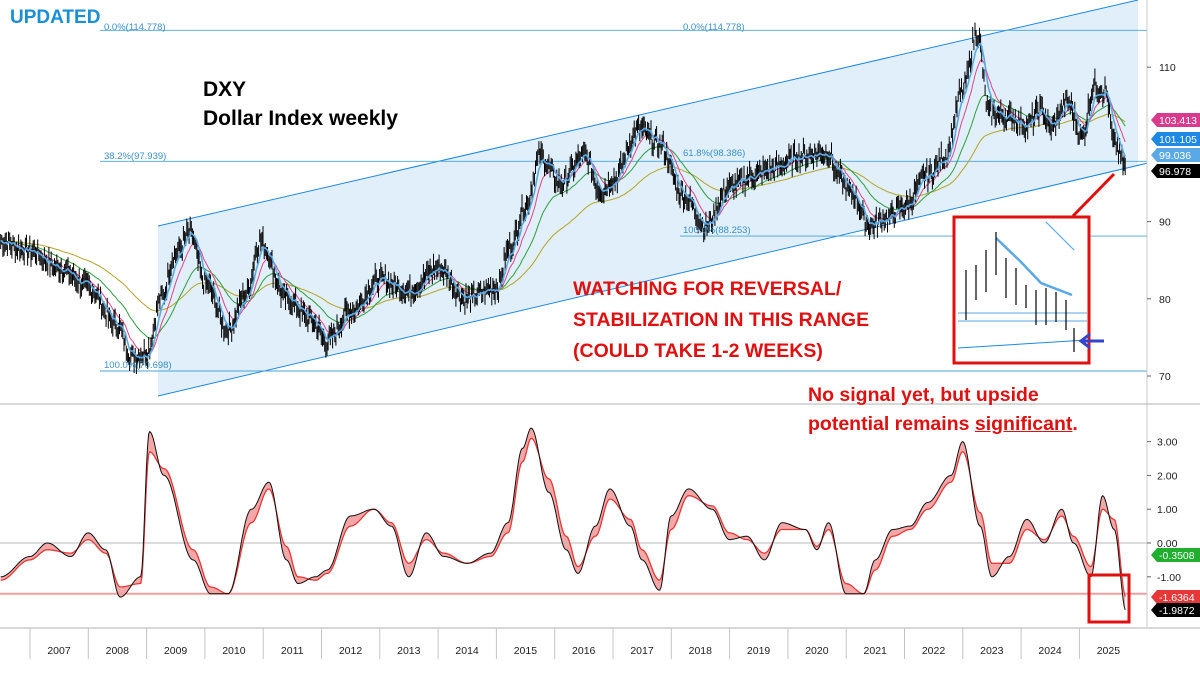 This screenshot has height=675, width=1200. Describe the element at coordinates (759, 651) in the screenshot. I see `x-tick-label: 2019` at that location.